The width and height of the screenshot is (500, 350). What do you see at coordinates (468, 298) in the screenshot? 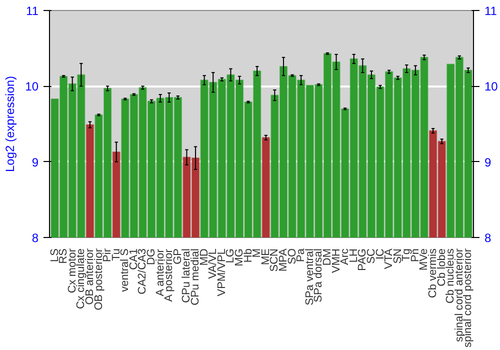
I see `x-tick-label: spinal cord posterior` at bounding box center [468, 298].